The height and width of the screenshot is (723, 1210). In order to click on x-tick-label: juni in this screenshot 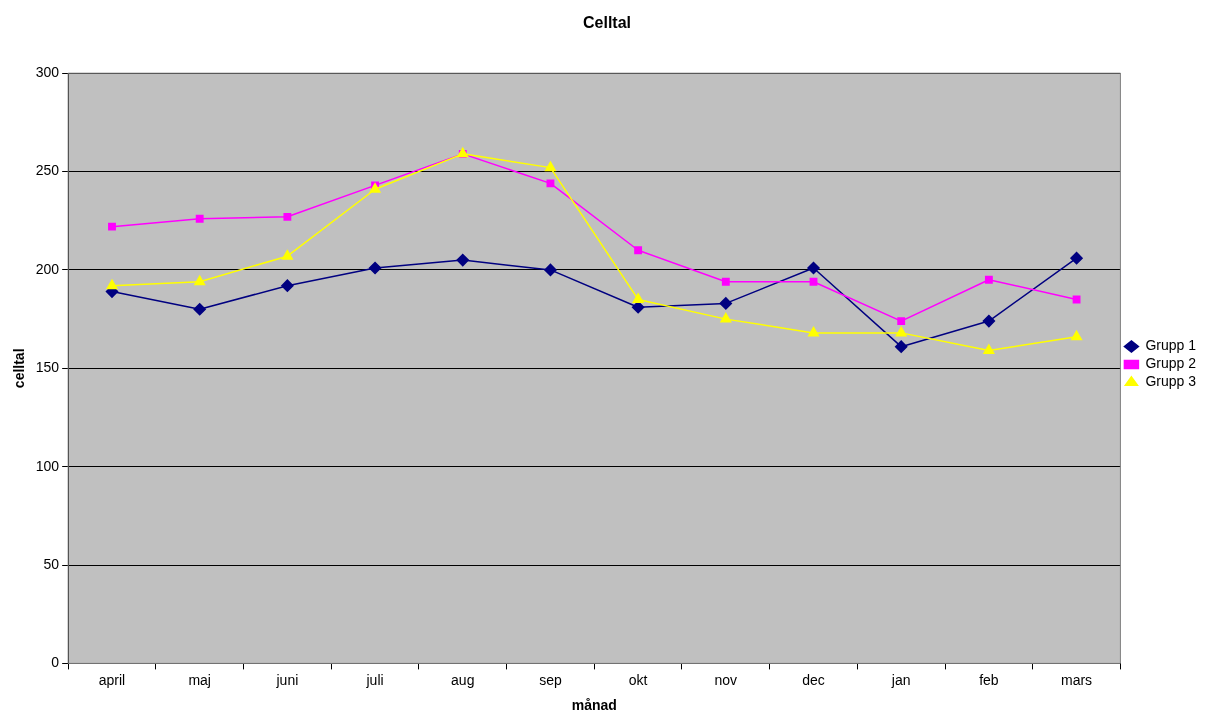, I will do `click(287, 679)`.